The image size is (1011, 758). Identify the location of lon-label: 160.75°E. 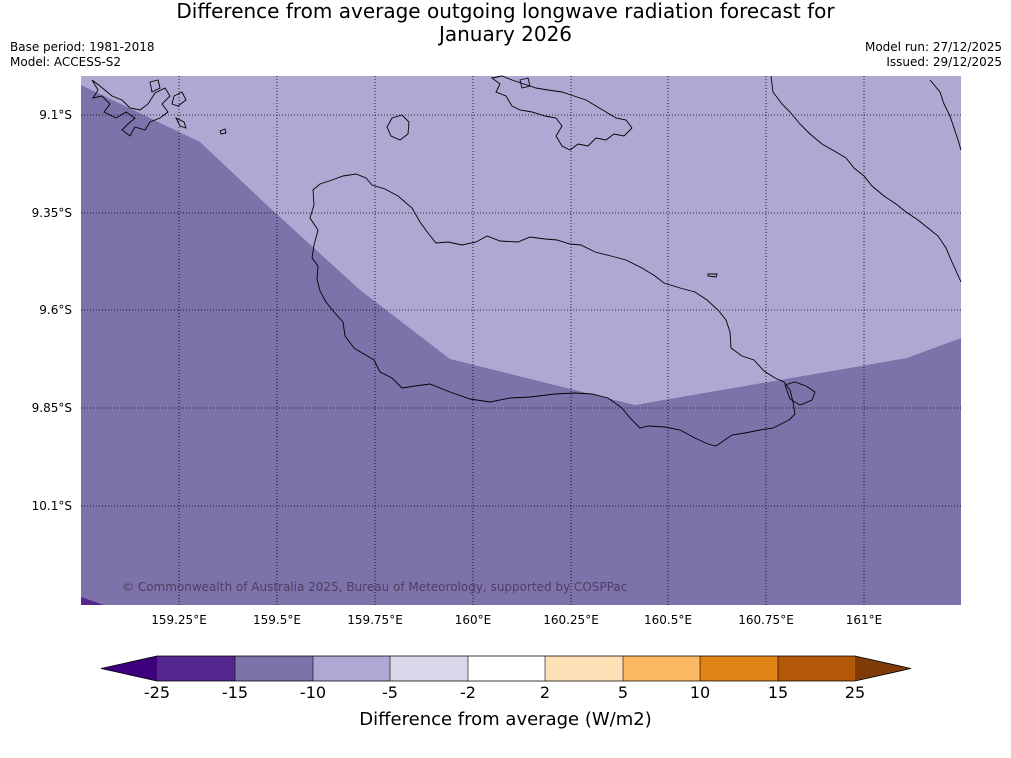
(766, 620).